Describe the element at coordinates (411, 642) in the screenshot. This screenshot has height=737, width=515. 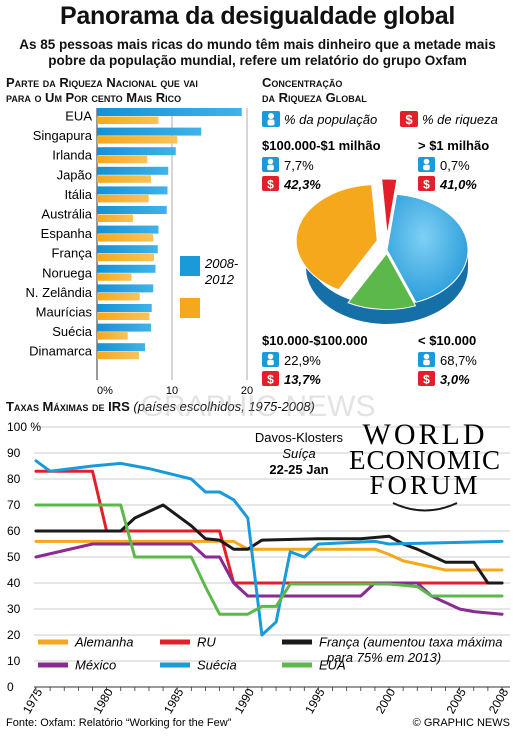
I see `line-legend-label: França (aumentou taxa máxima` at that location.